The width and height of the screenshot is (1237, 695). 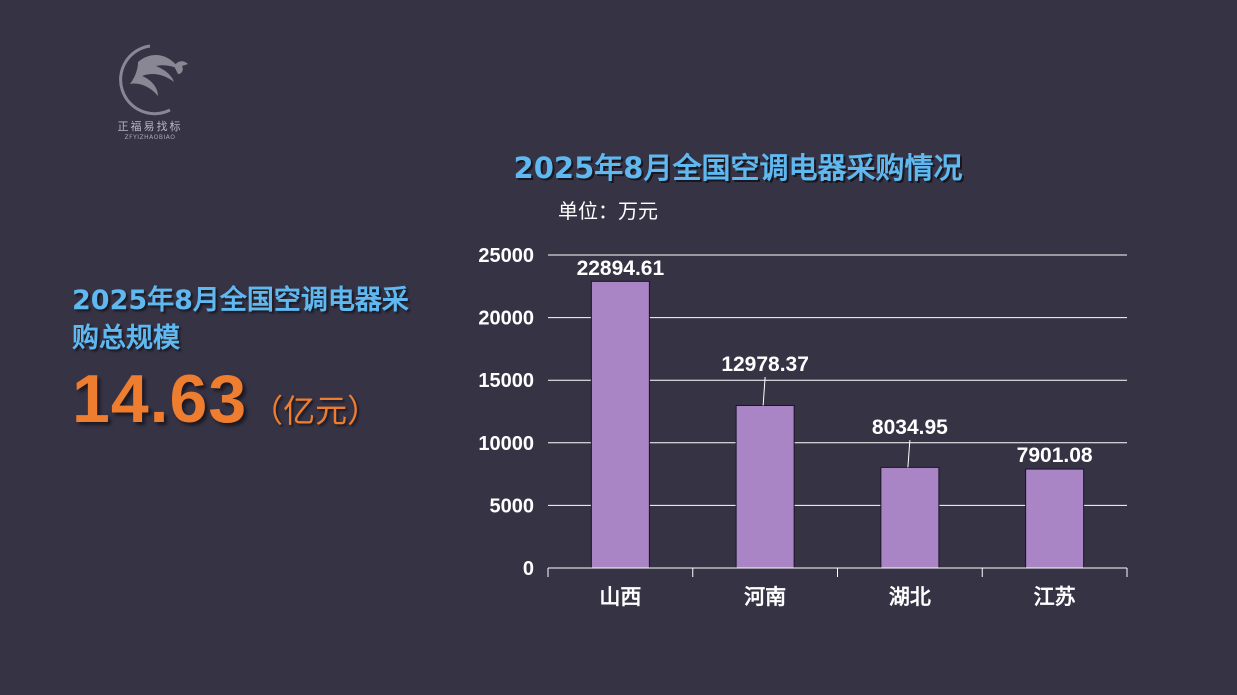 What do you see at coordinates (150, 126) in the screenshot?
I see `brand-name-cn: 正福易找标` at bounding box center [150, 126].